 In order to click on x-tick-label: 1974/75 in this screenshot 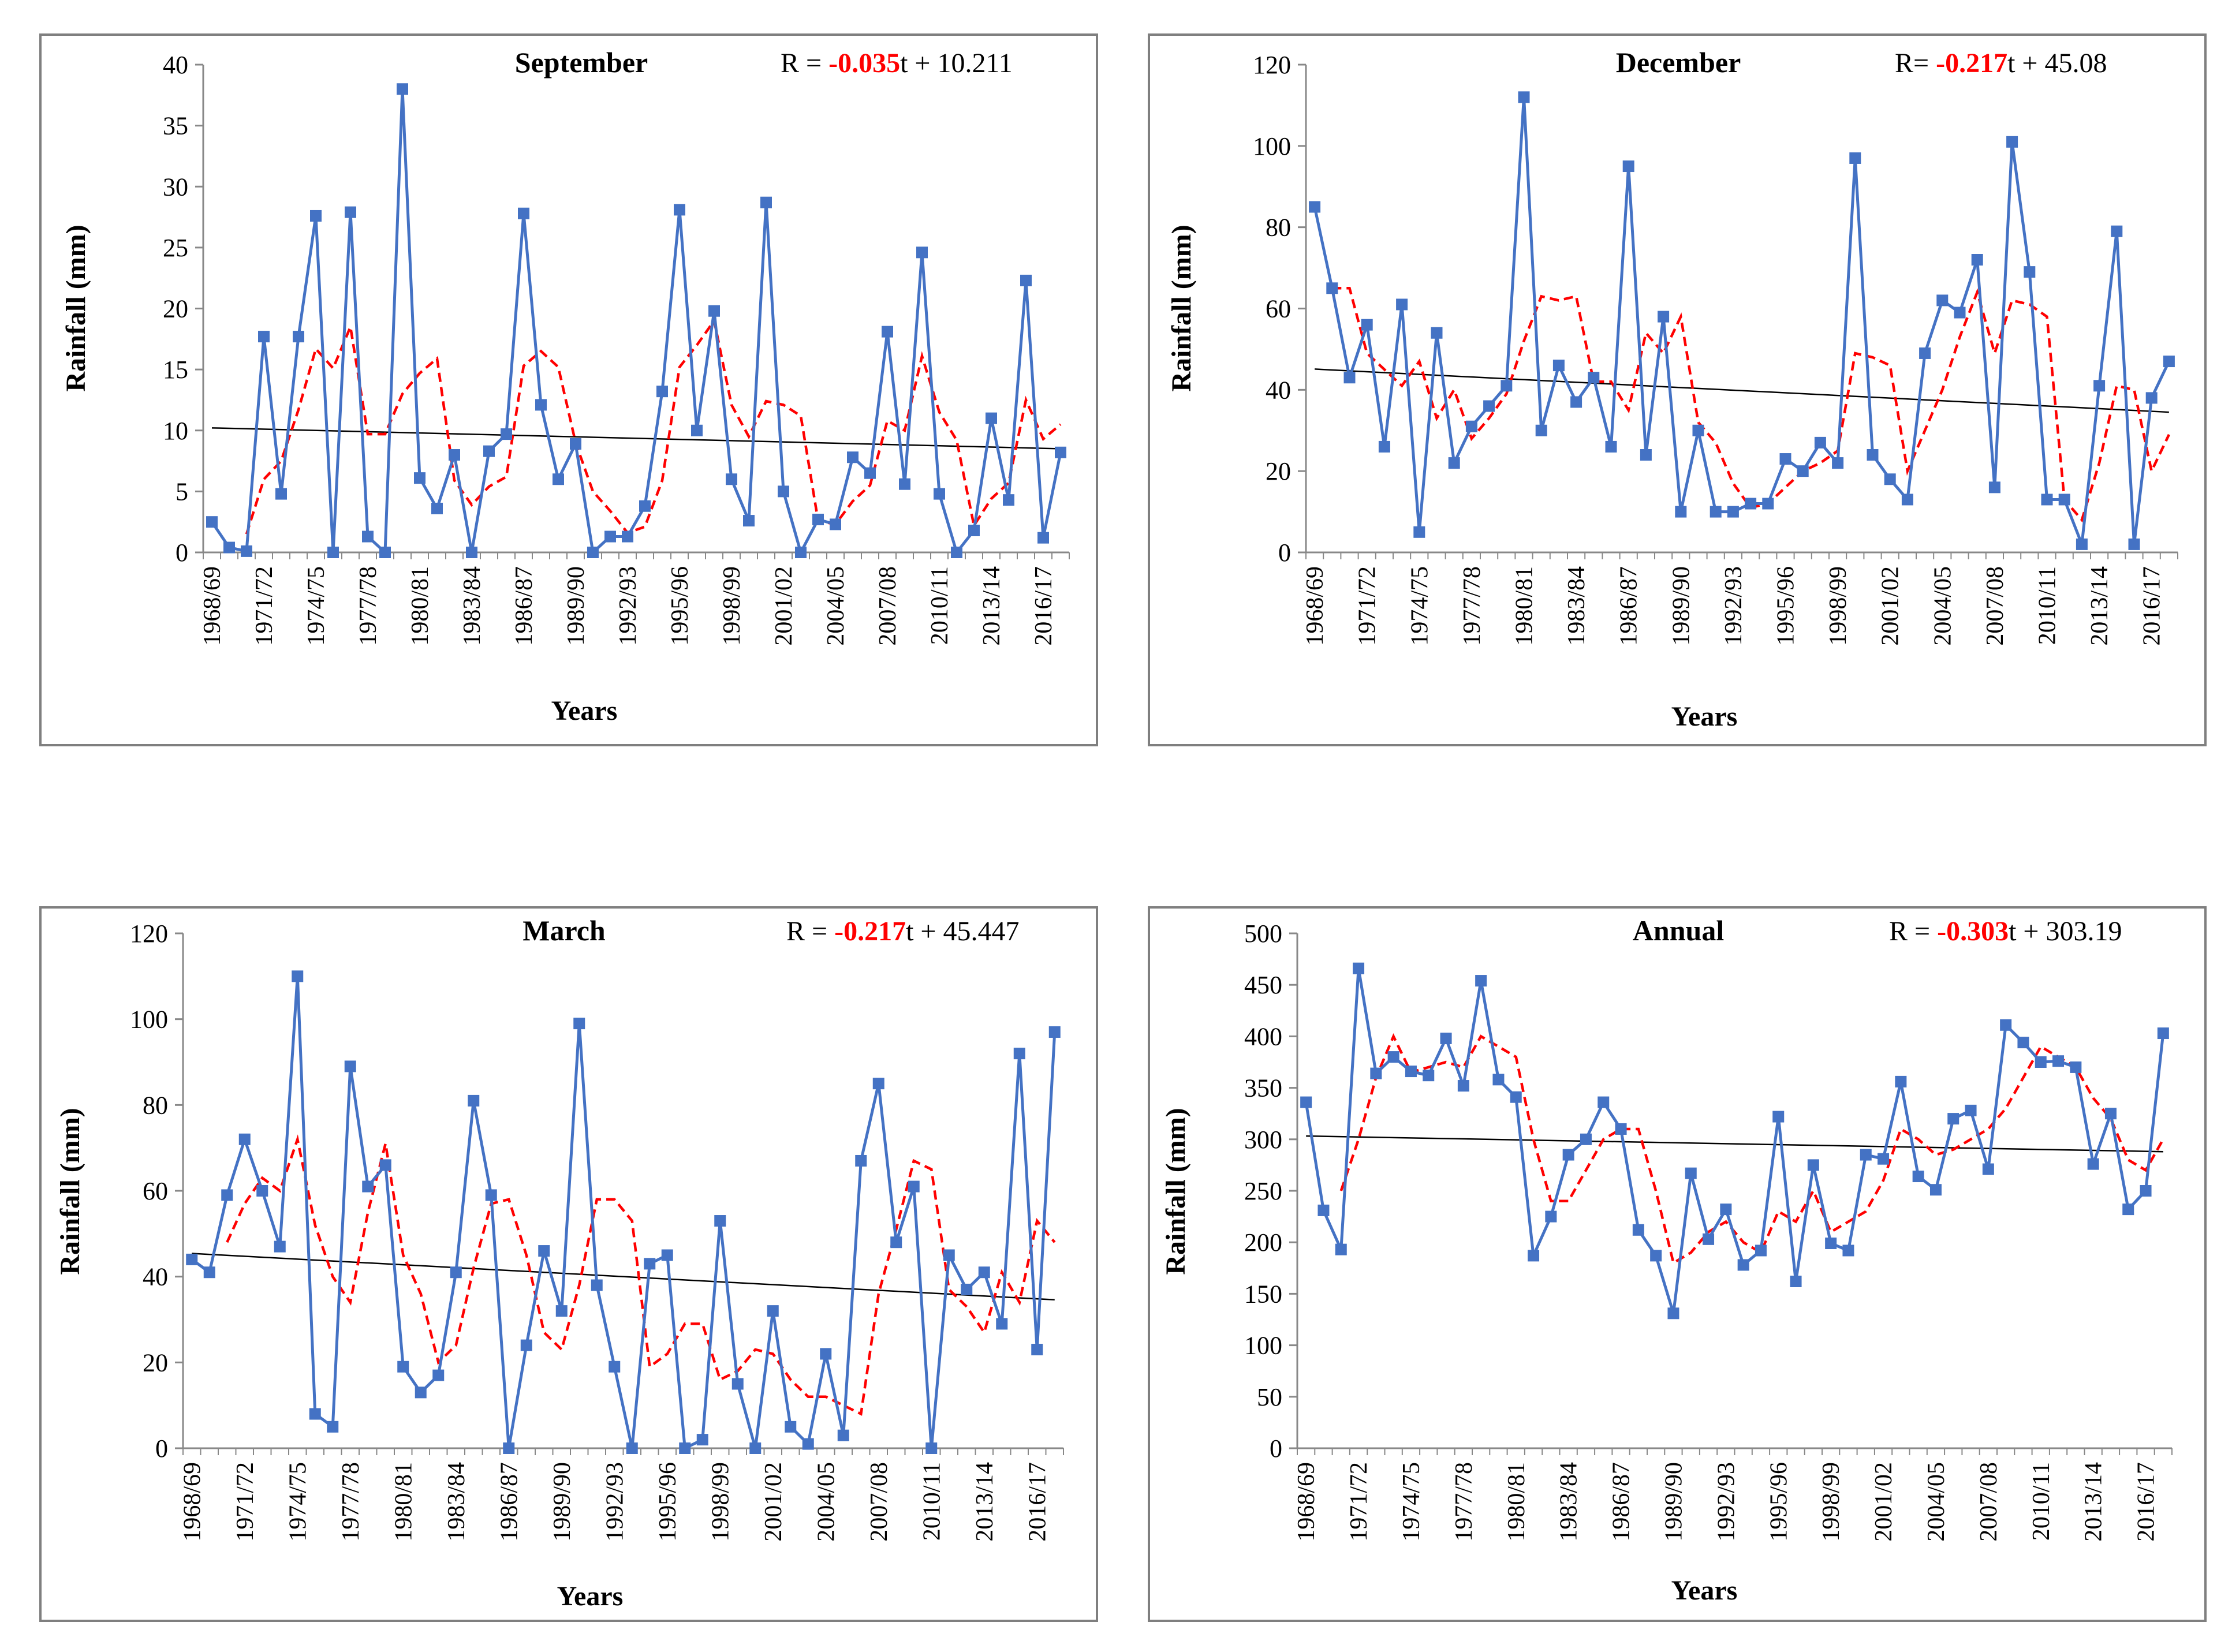, I will do `click(298, 1502)`.